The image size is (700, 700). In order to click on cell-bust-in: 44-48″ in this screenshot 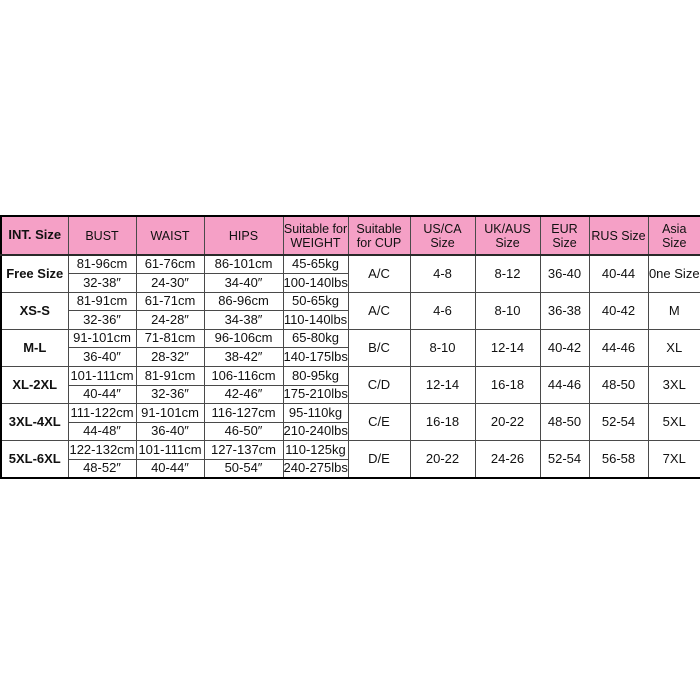, I will do `click(102, 431)`.